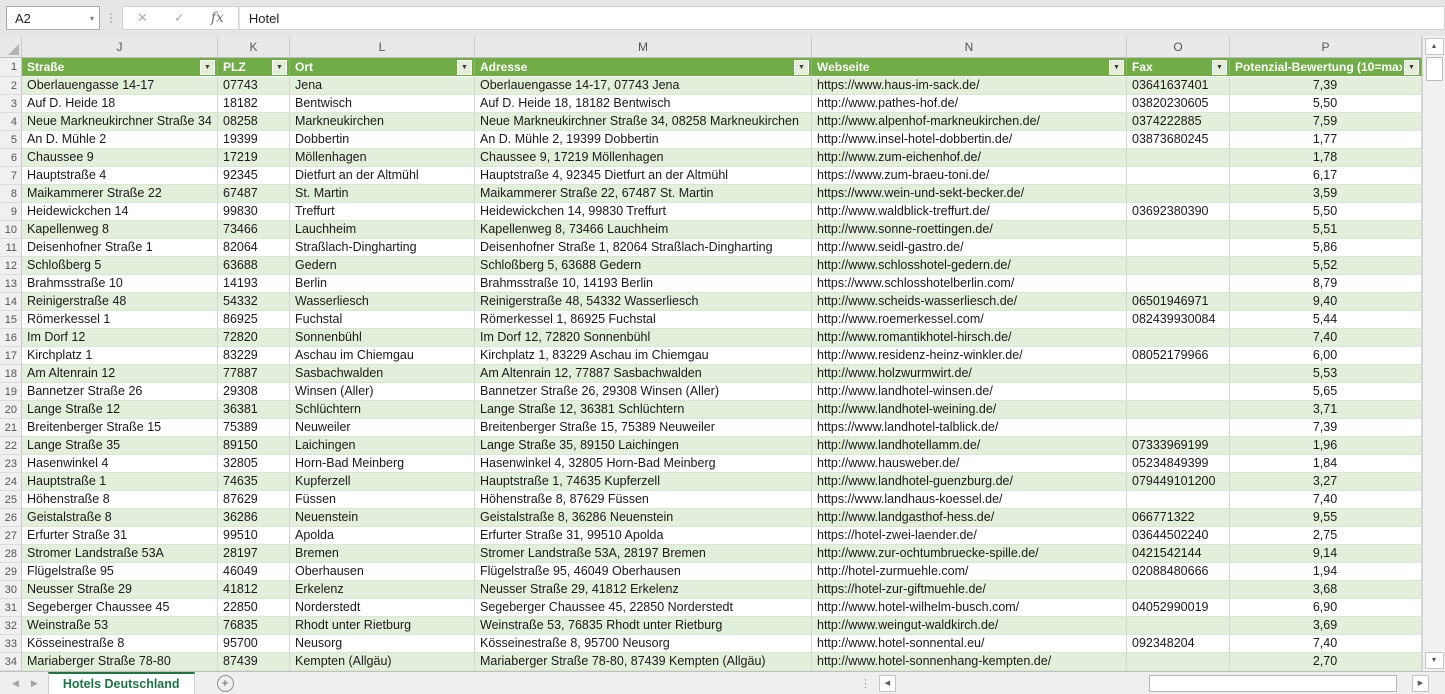 This screenshot has width=1445, height=694. I want to click on cell: 63688, so click(254, 266).